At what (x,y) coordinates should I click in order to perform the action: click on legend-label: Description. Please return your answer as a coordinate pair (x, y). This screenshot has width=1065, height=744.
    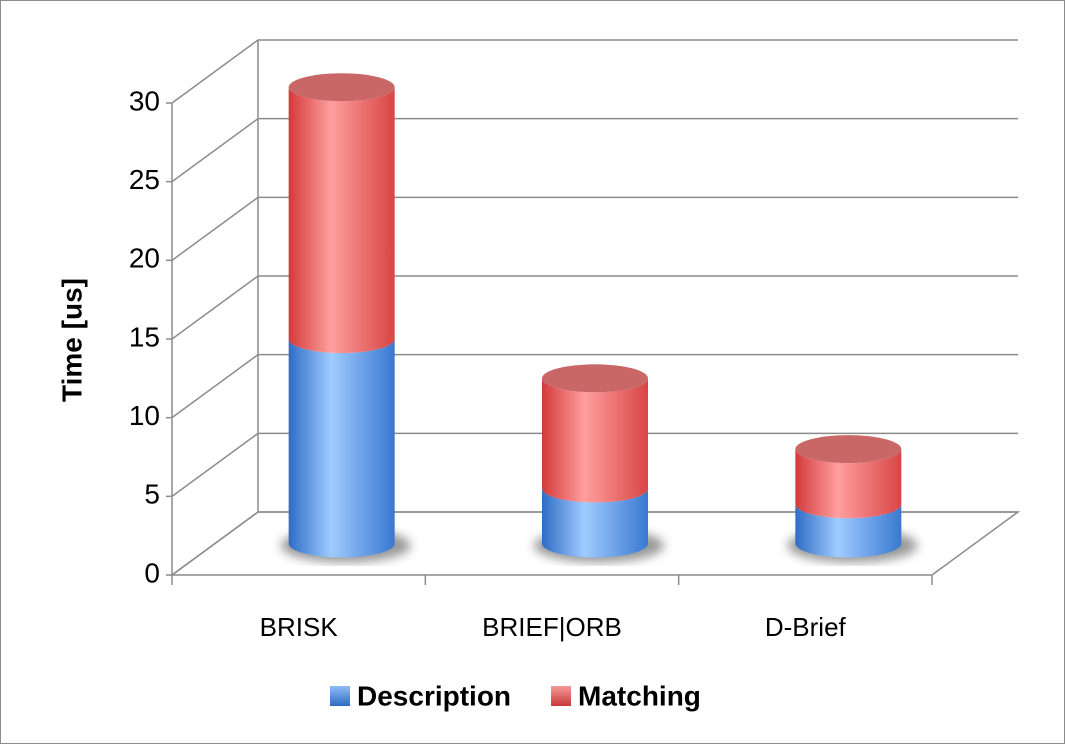
    Looking at the image, I should click on (434, 695).